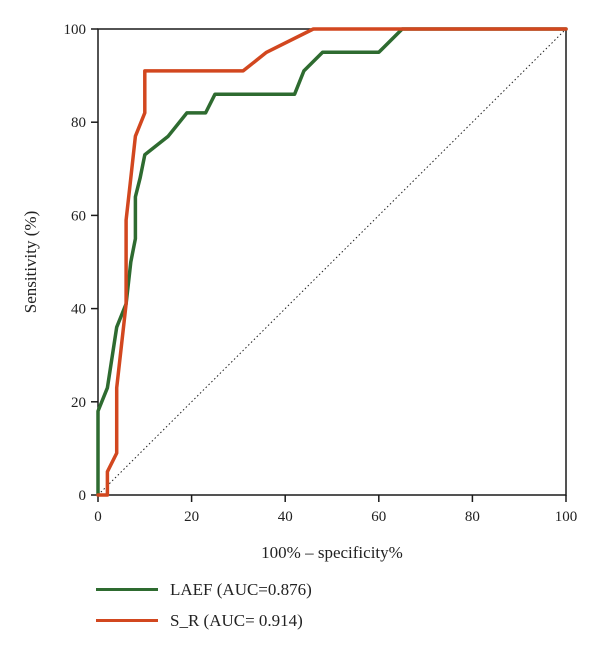 The height and width of the screenshot is (646, 600). What do you see at coordinates (127, 589) in the screenshot?
I see `legend-swatch-laef` at bounding box center [127, 589].